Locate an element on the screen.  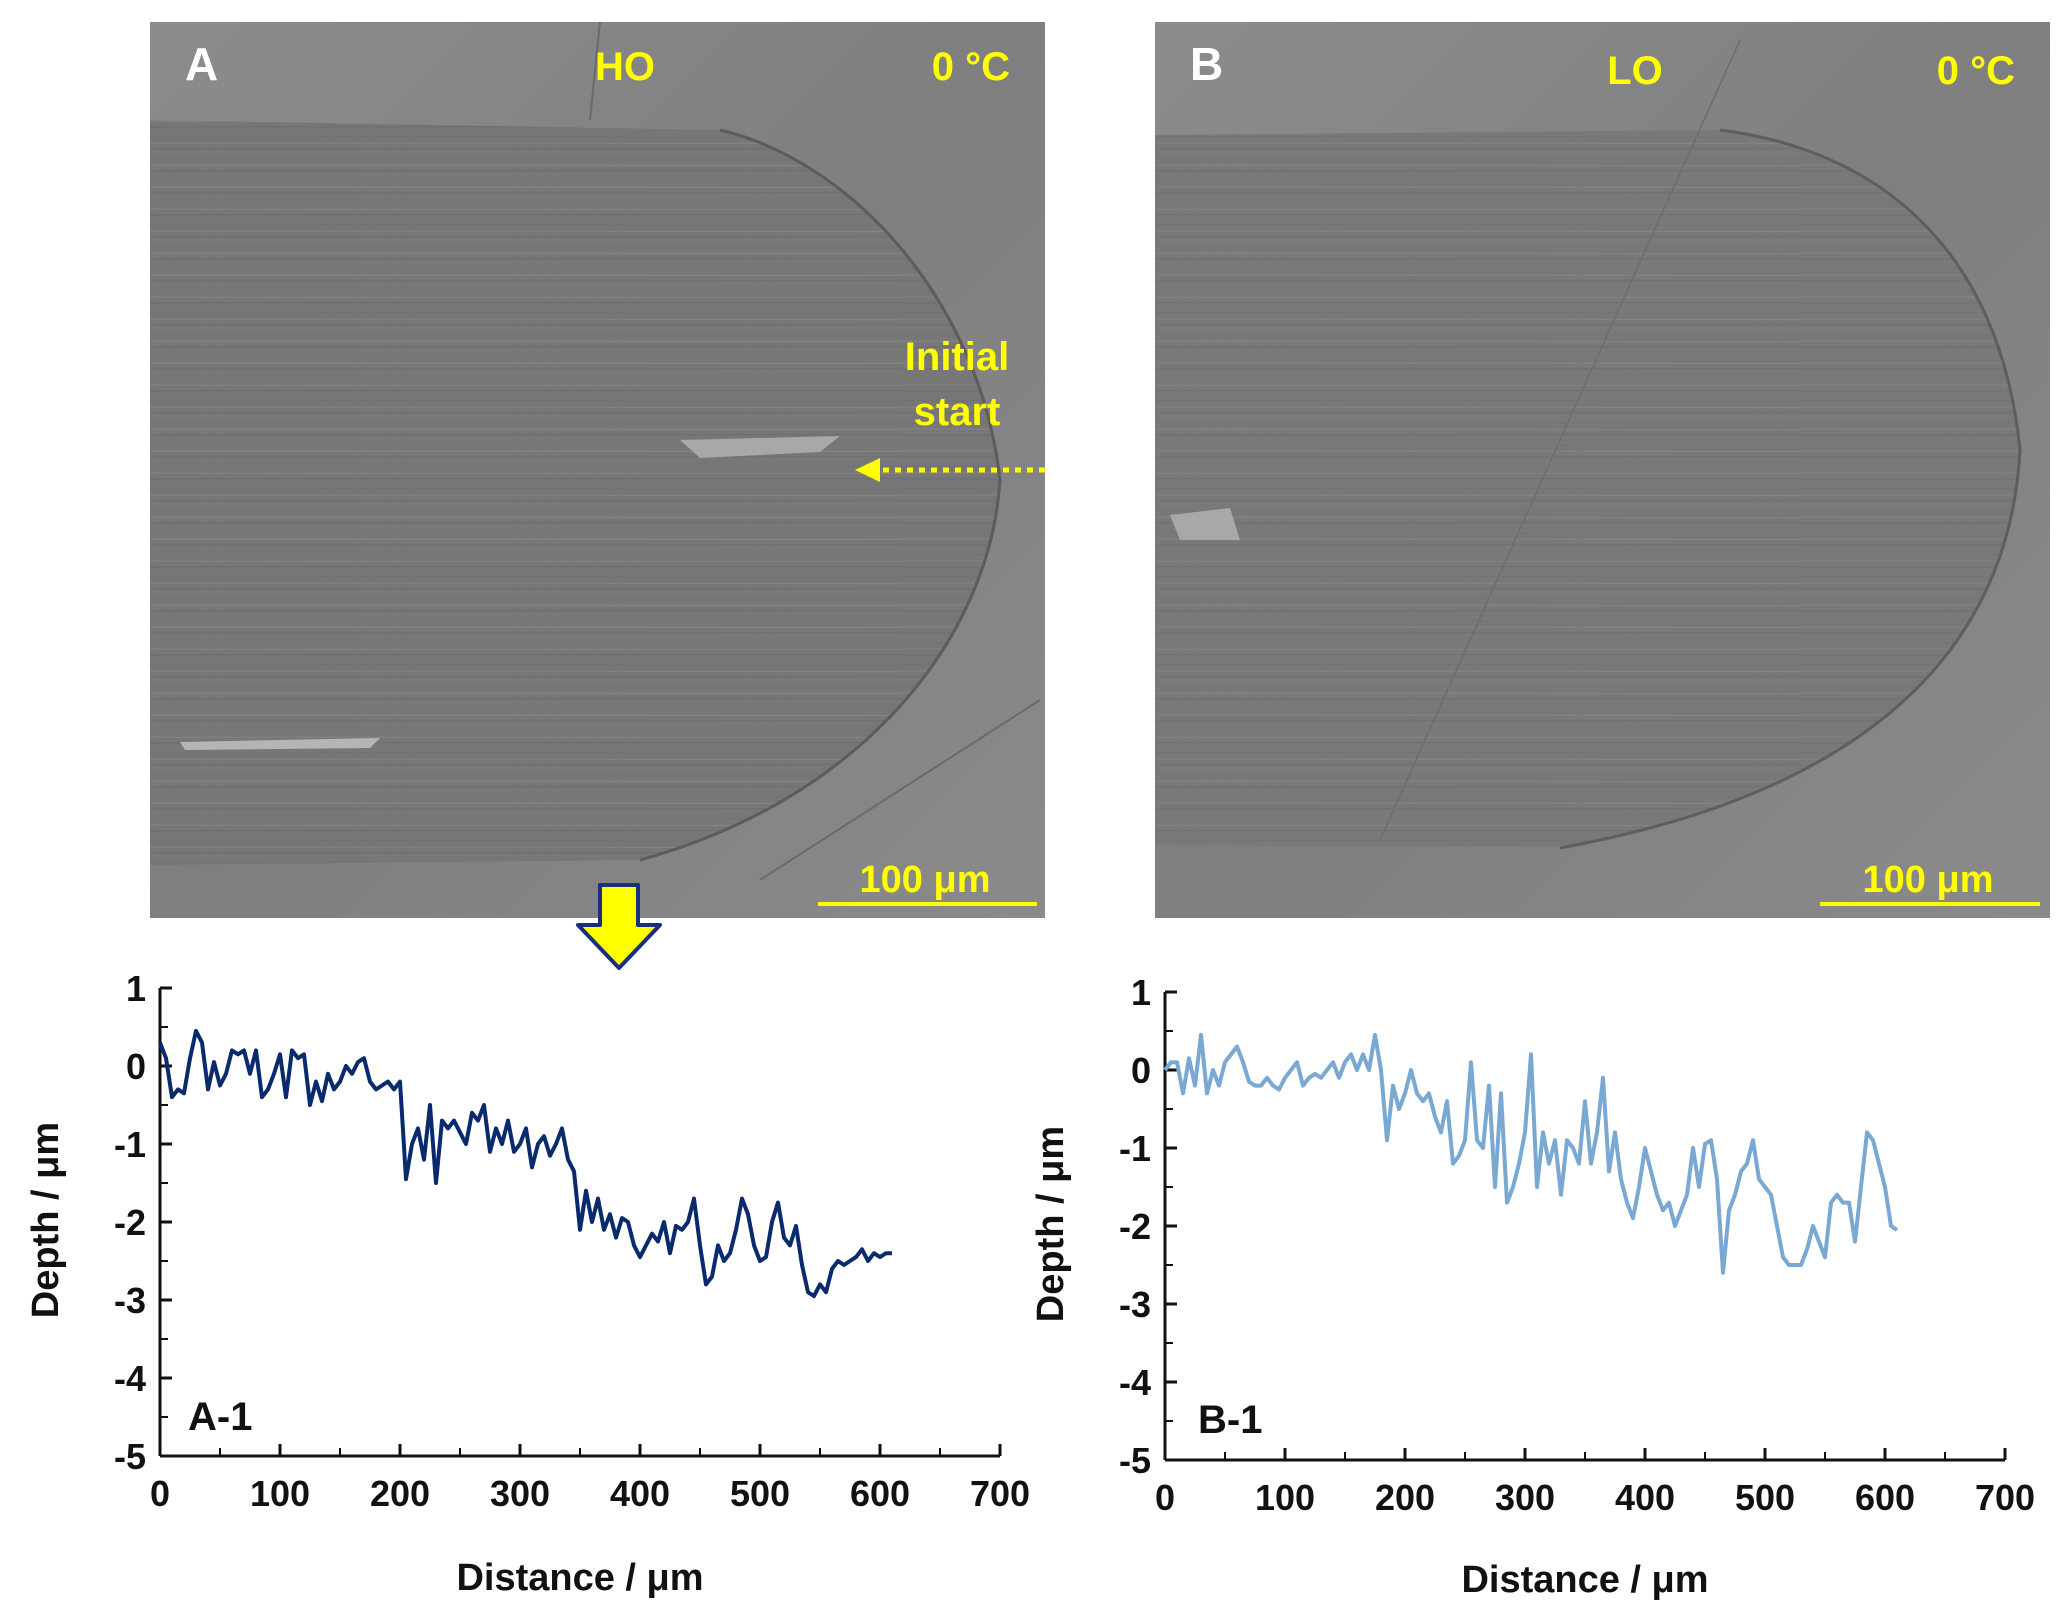
debris-a2 is located at coordinates (280, 744).